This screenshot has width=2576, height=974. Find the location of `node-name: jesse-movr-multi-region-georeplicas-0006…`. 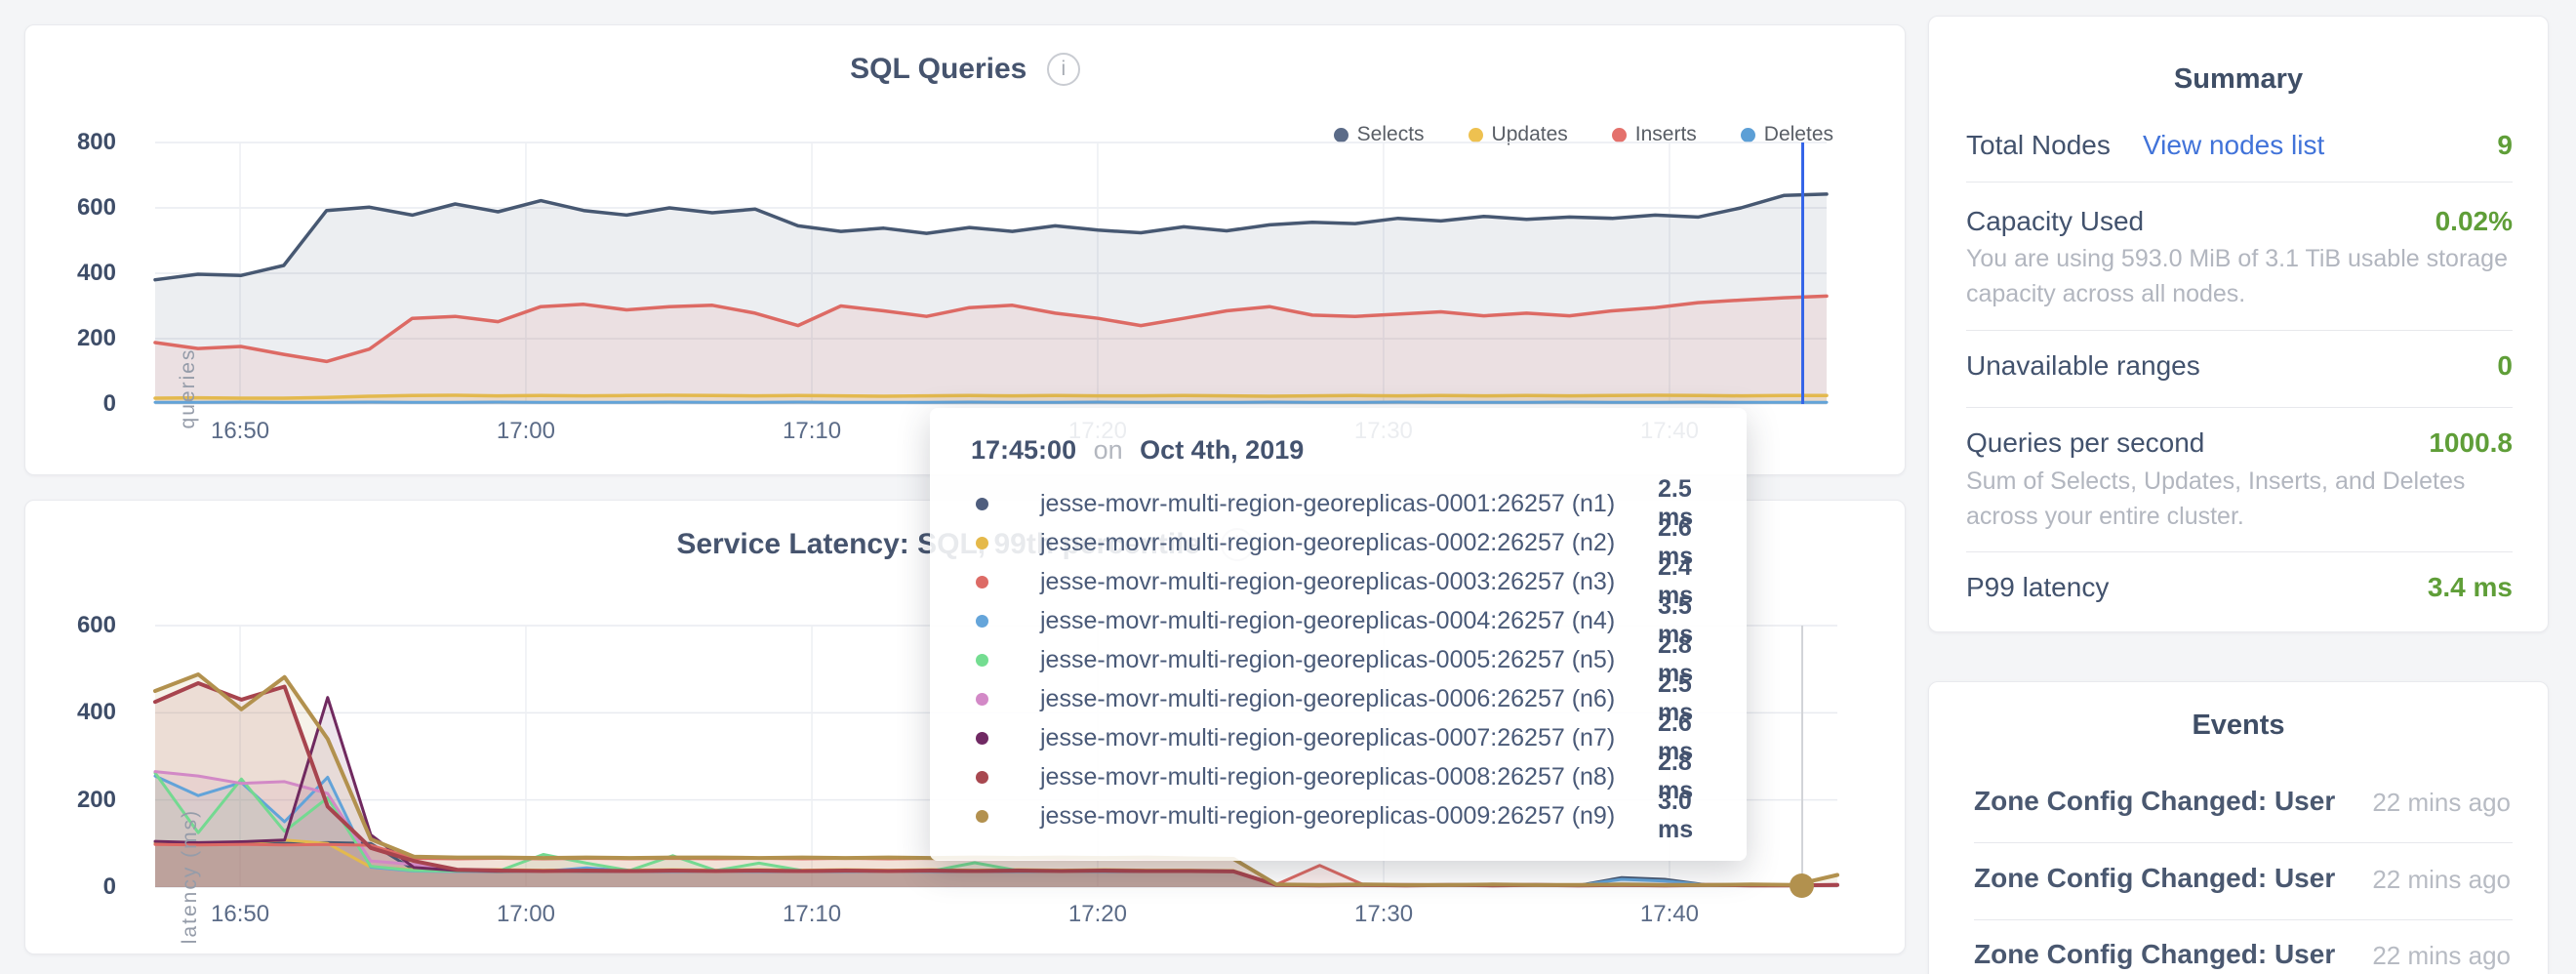

node-name: jesse-movr-multi-region-georeplicas-0006… is located at coordinates (1328, 698).